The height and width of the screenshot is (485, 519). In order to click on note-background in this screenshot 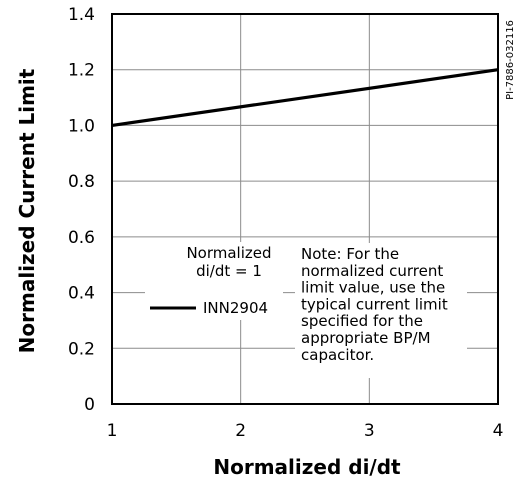, I will do `click(381, 310)`.